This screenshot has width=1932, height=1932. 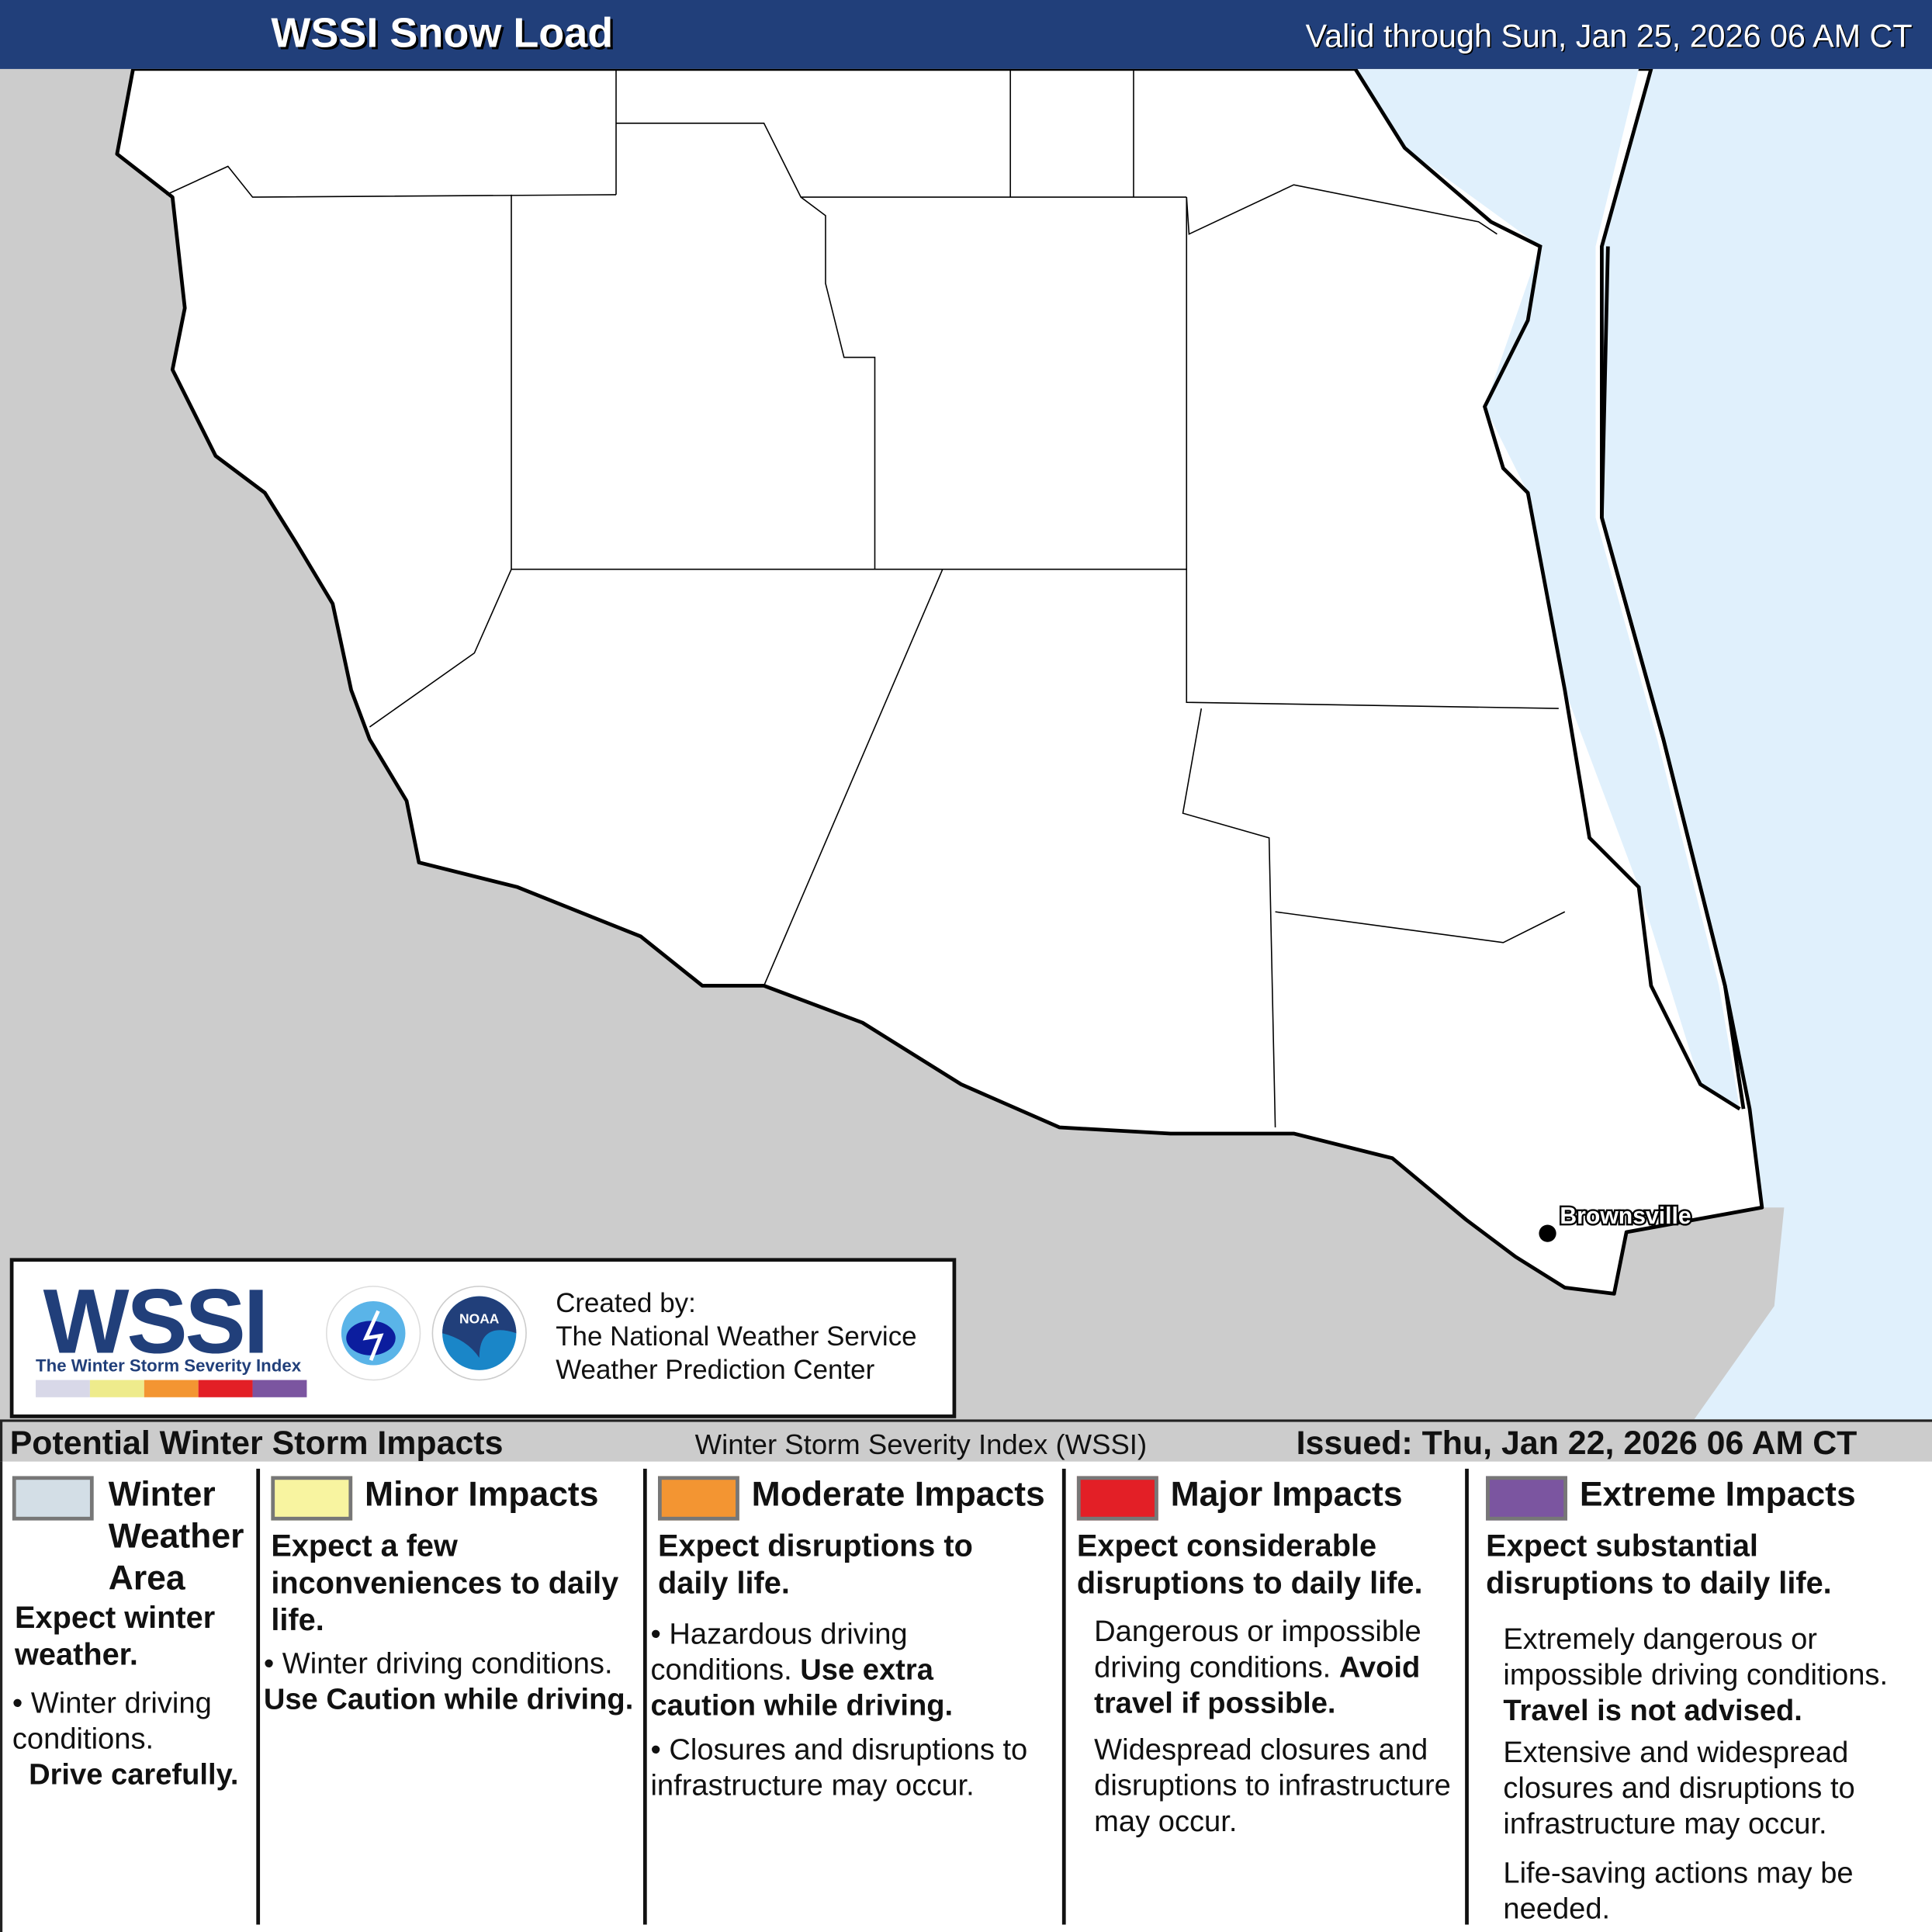 I want to click on legend-sub: Expect disruptions to daily life., so click(x=815, y=1565).